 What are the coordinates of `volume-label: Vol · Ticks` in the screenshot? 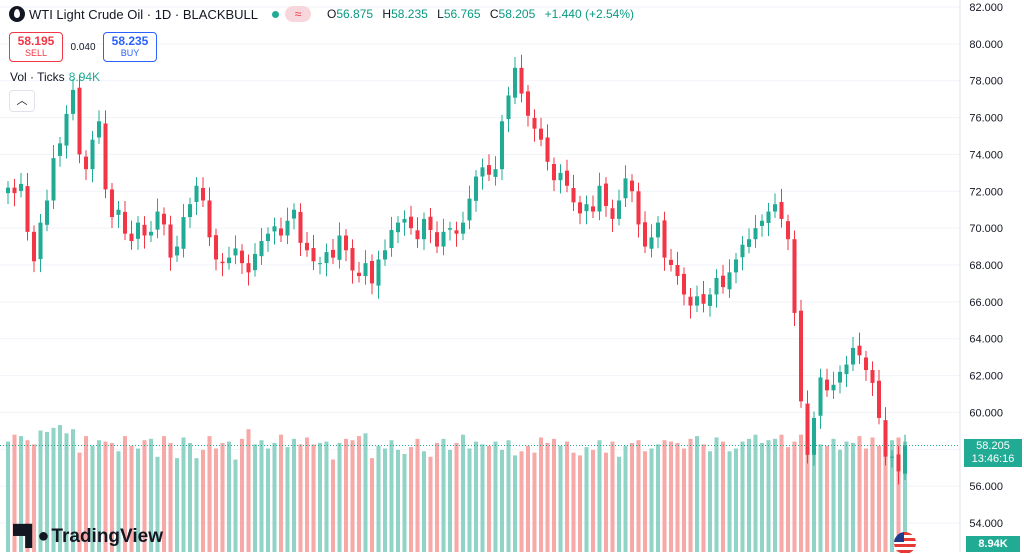 It's located at (37, 77).